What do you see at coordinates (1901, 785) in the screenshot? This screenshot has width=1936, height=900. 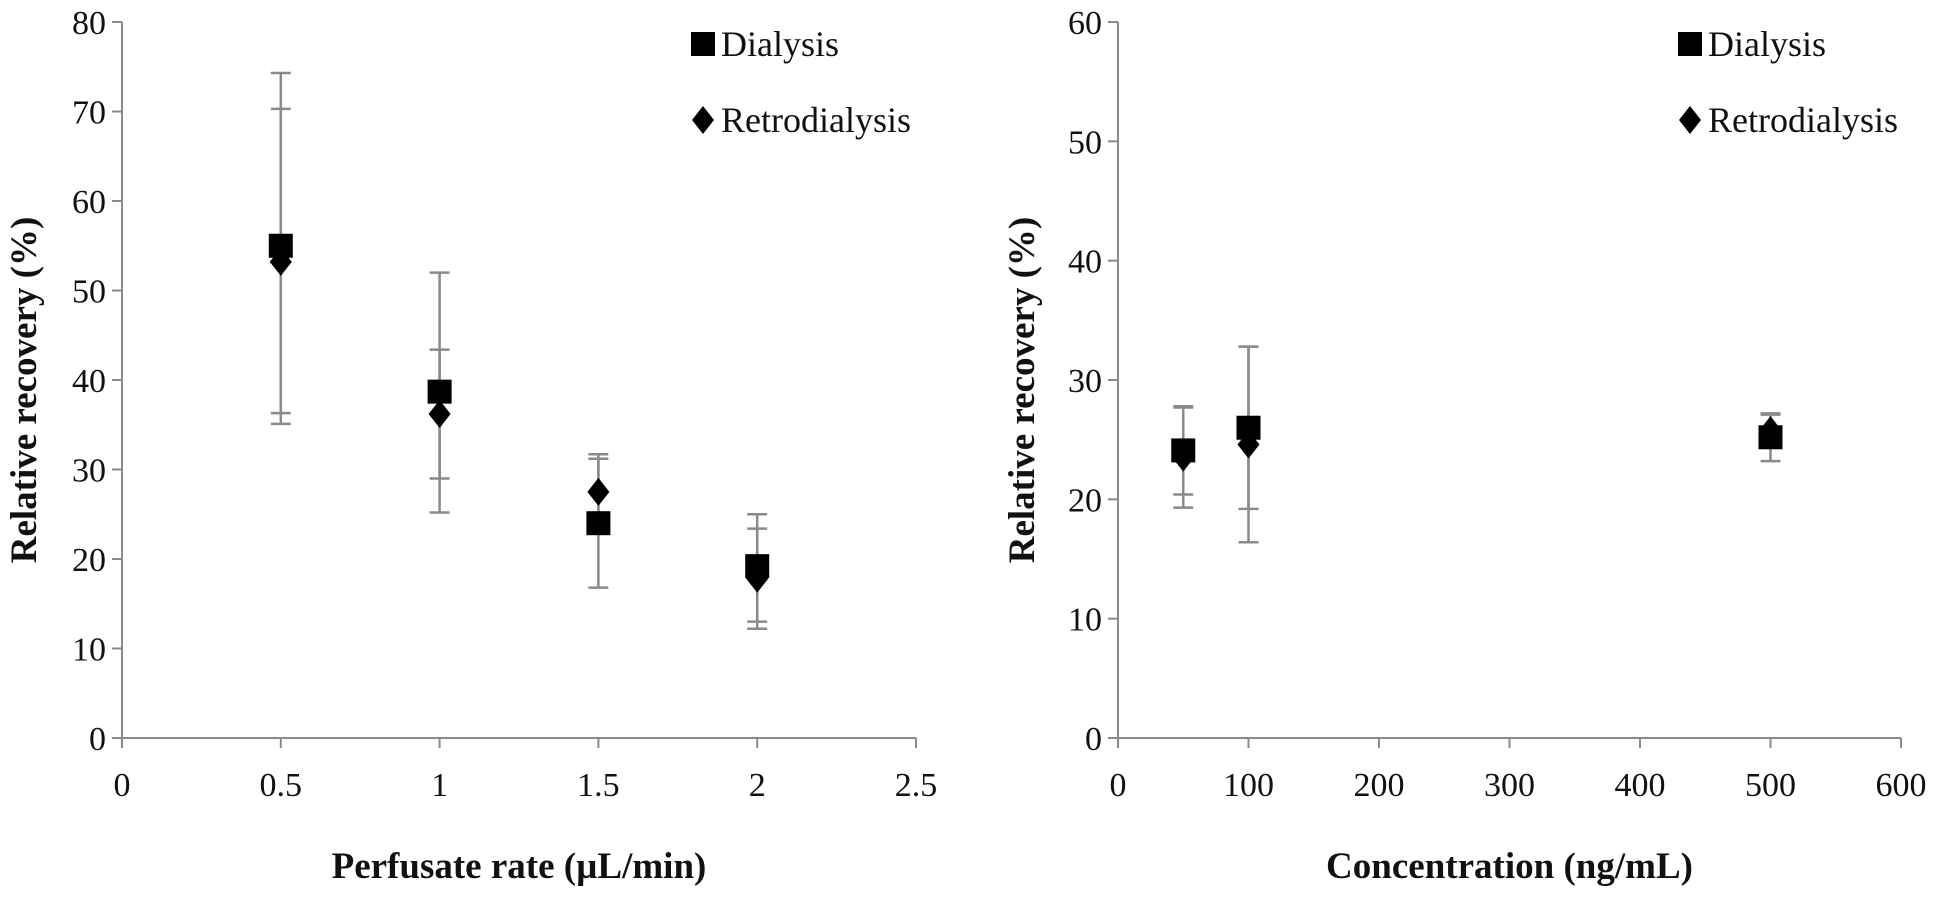 I see `x-tick-label: 600` at bounding box center [1901, 785].